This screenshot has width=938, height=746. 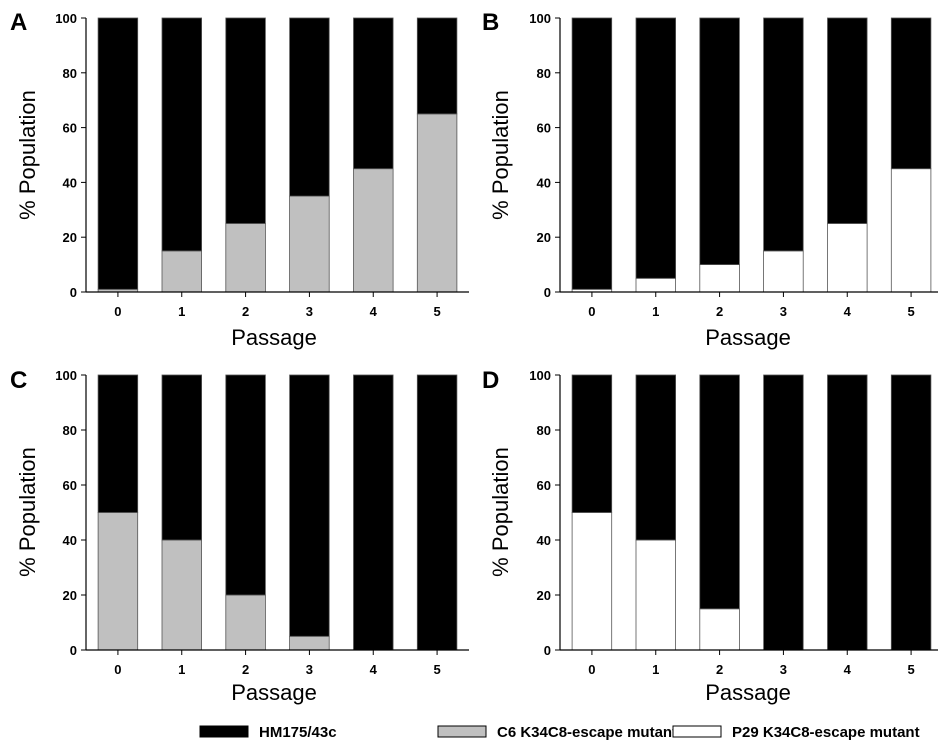 What do you see at coordinates (298, 732) in the screenshot?
I see `legend-label: HM175/43c` at bounding box center [298, 732].